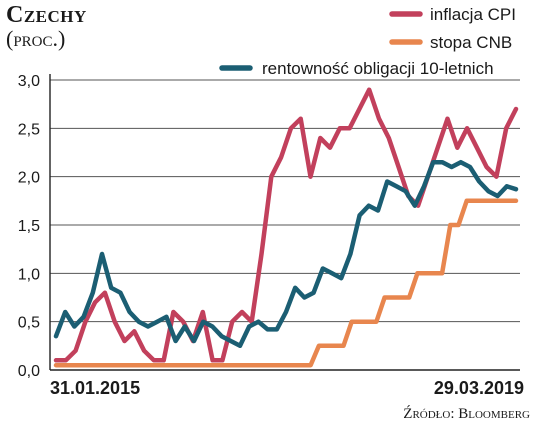 This screenshot has width=536, height=428. What do you see at coordinates (29, 81) in the screenshot?
I see `y-tick-label: 3,0` at bounding box center [29, 81].